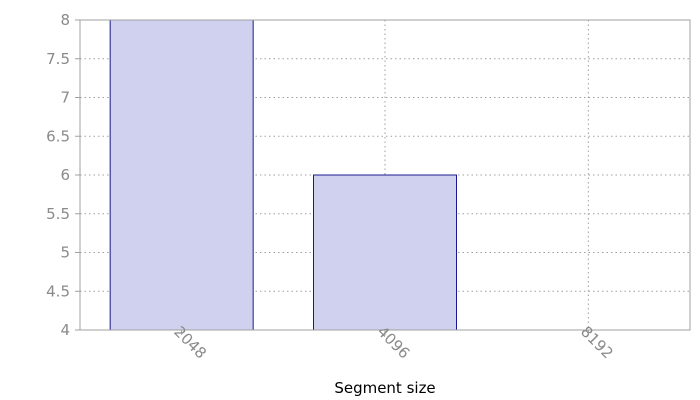 The width and height of the screenshot is (700, 400). Describe the element at coordinates (65, 253) in the screenshot. I see `y-tick-label: 5` at that location.